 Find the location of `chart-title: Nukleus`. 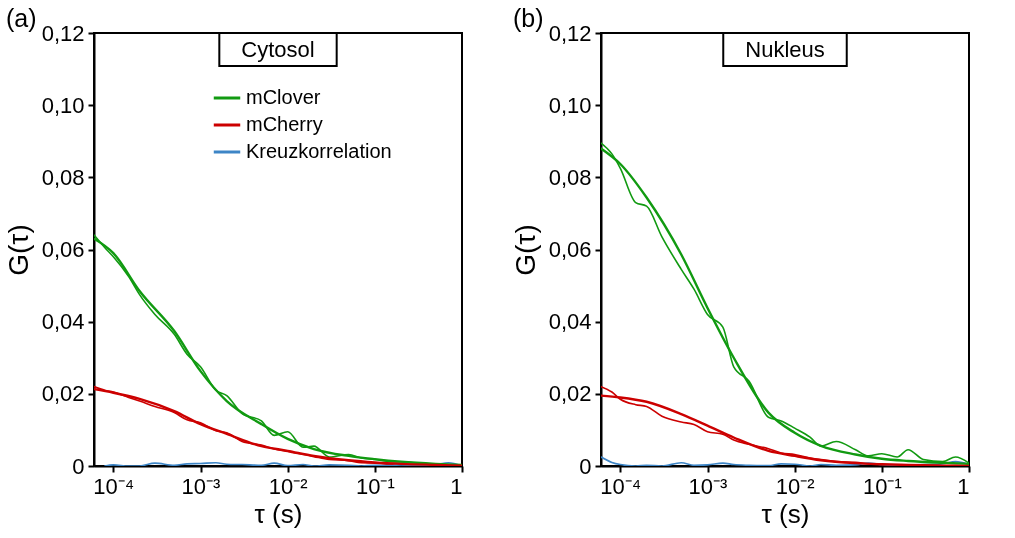

chart-title: Nukleus is located at coordinates (785, 49).